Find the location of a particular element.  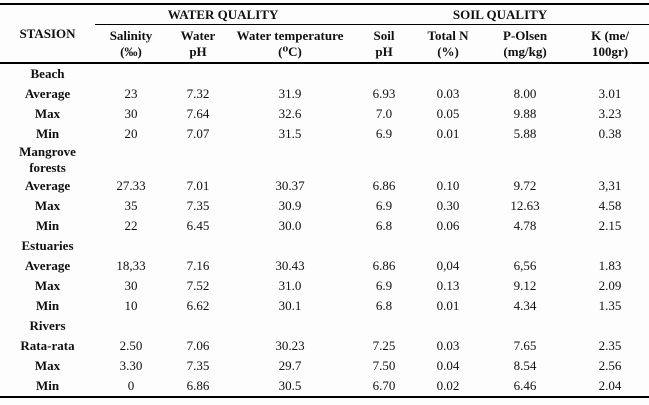

value-cell: 30.1 is located at coordinates (290, 305).